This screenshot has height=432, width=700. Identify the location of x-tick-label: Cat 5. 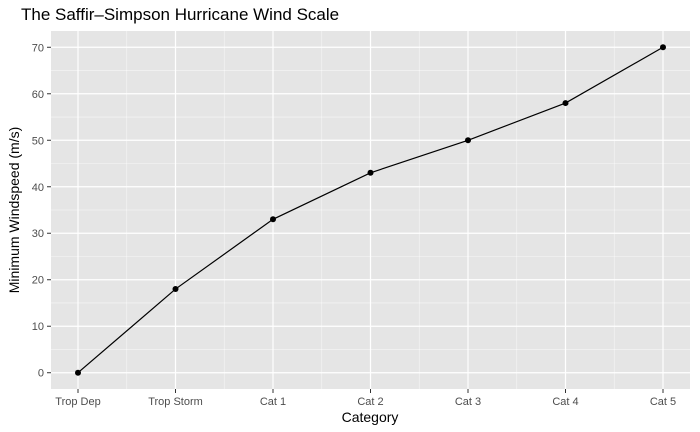
(663, 402).